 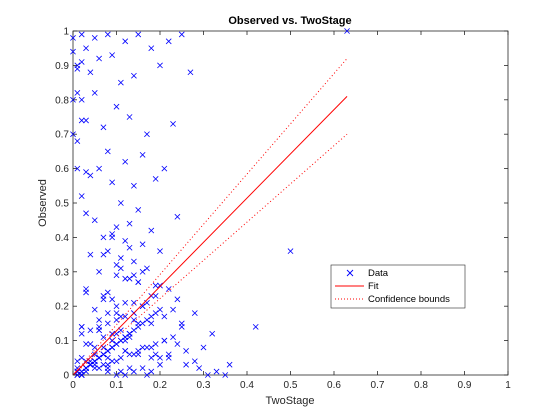 I want to click on y-tick-label: 0.6, so click(x=62, y=169).